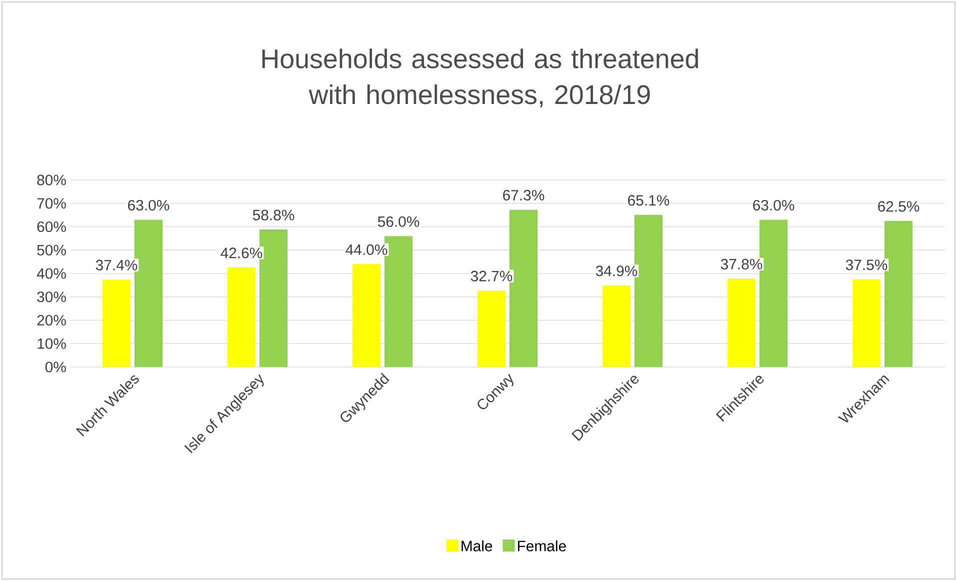  Describe the element at coordinates (51, 297) in the screenshot. I see `y-tick-label: 30%` at that location.